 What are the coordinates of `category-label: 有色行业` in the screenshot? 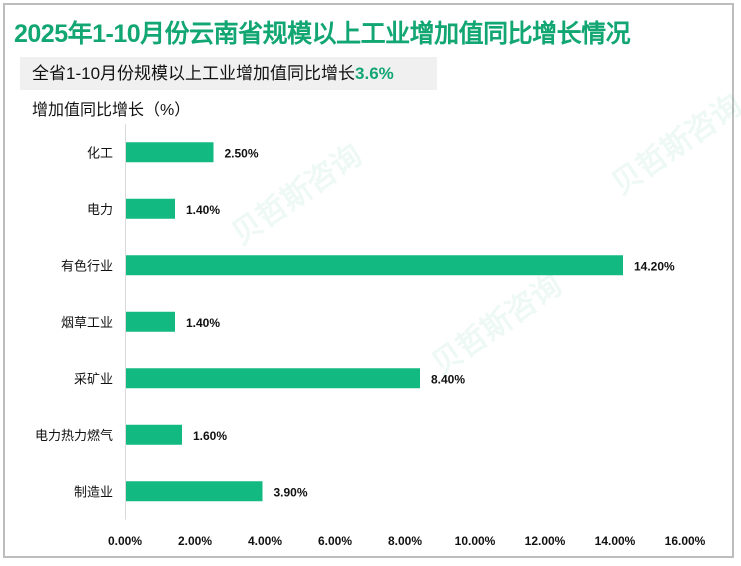 It's located at (87, 265).